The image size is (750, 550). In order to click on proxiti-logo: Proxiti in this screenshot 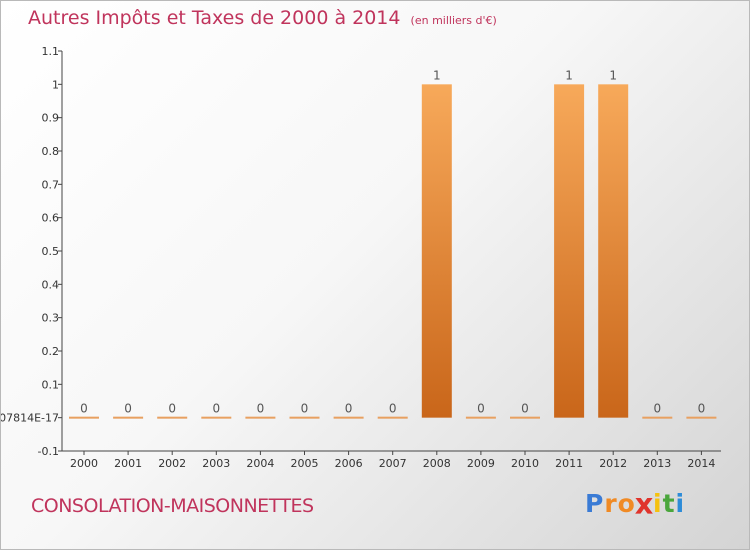, I will do `click(635, 503)`.